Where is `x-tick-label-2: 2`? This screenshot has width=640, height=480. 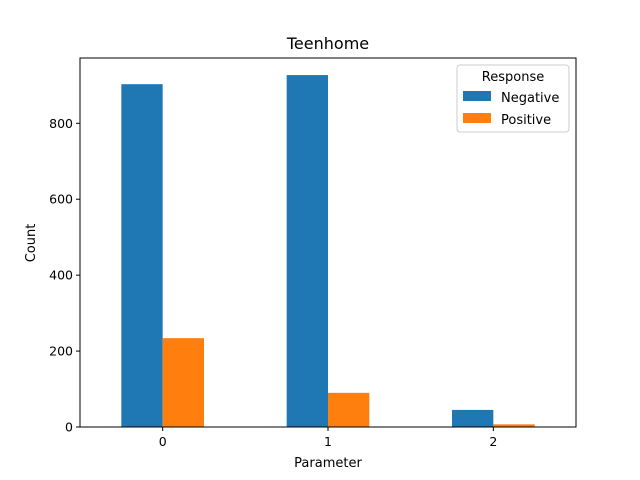
x-tick-label-2: 2 is located at coordinates (493, 441).